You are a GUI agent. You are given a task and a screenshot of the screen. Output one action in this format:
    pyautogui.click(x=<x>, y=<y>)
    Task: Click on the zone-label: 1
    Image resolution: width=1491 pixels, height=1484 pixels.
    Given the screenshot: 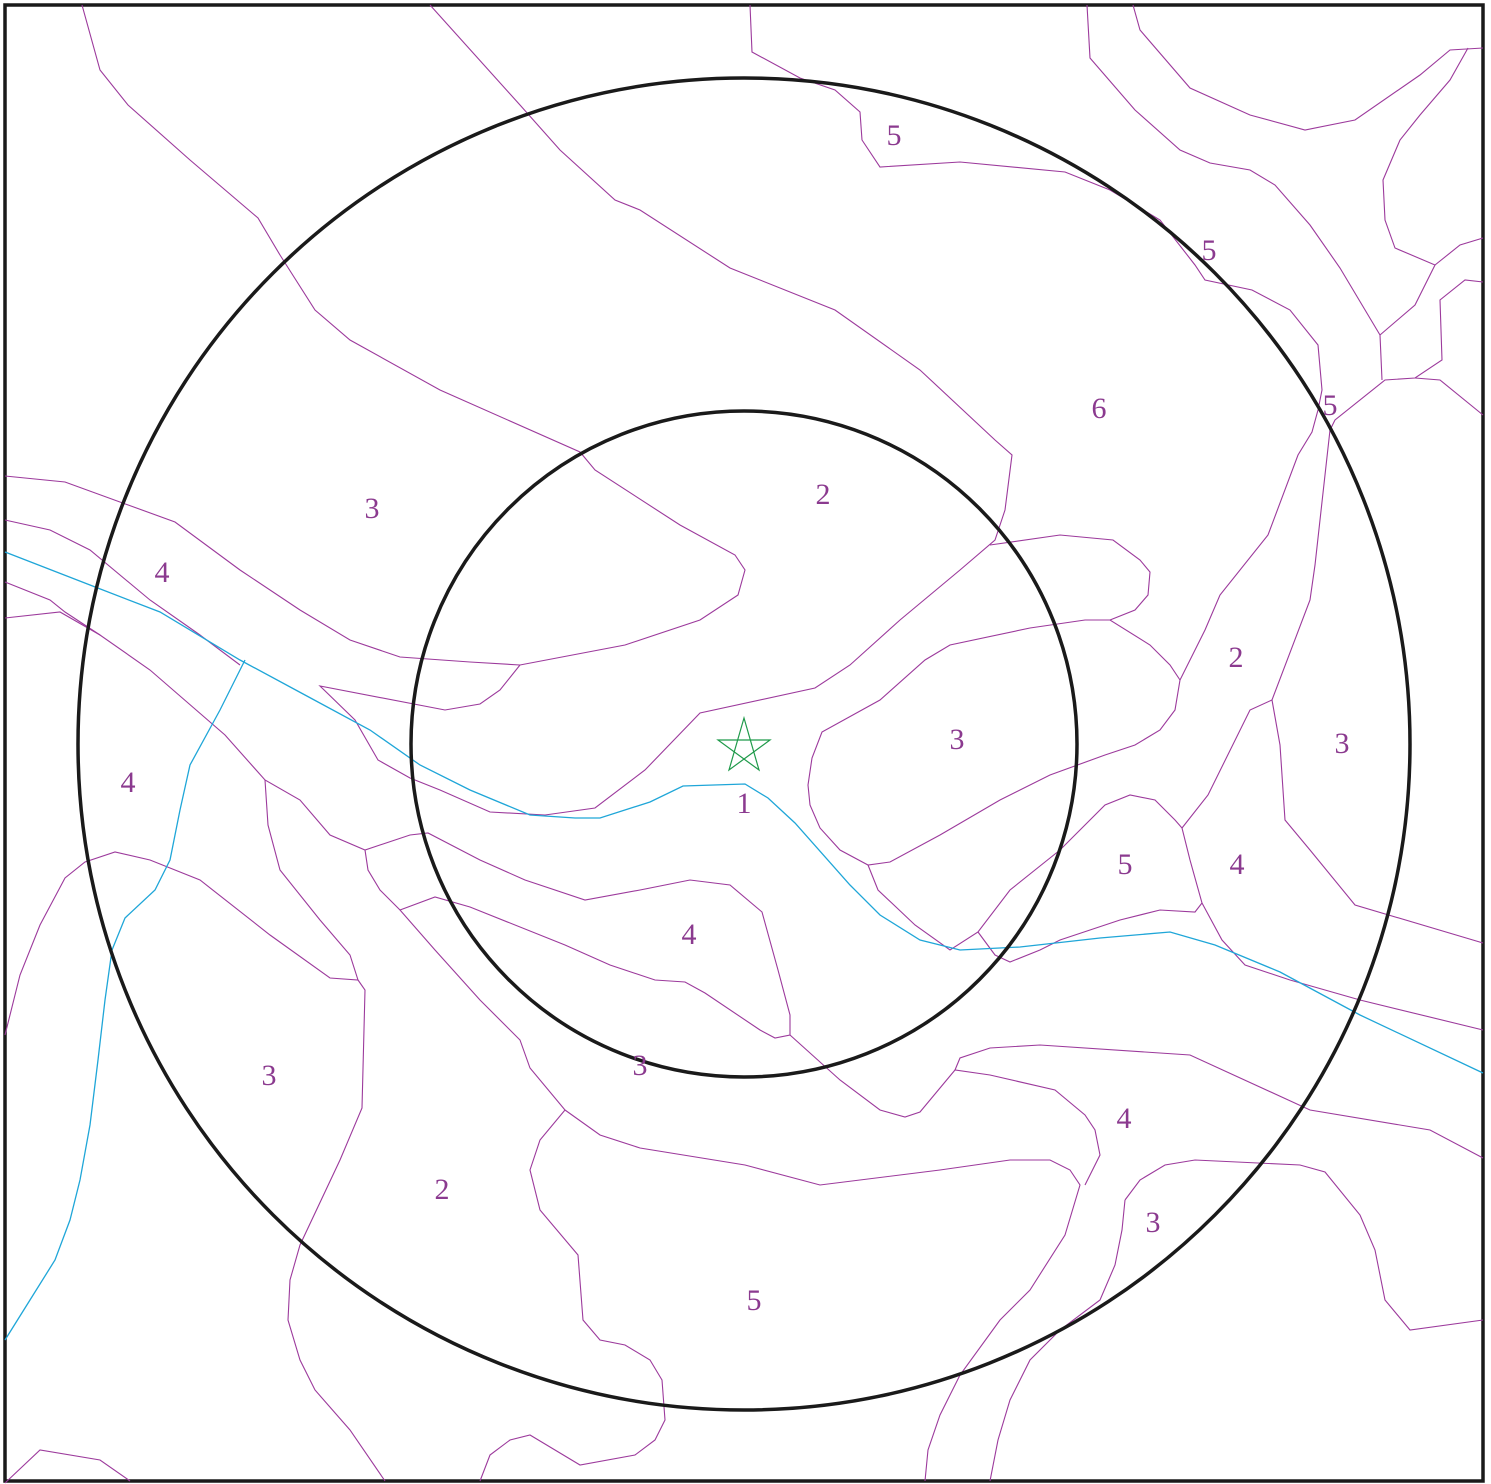 What is the action you would take?
    pyautogui.click(x=744, y=803)
    